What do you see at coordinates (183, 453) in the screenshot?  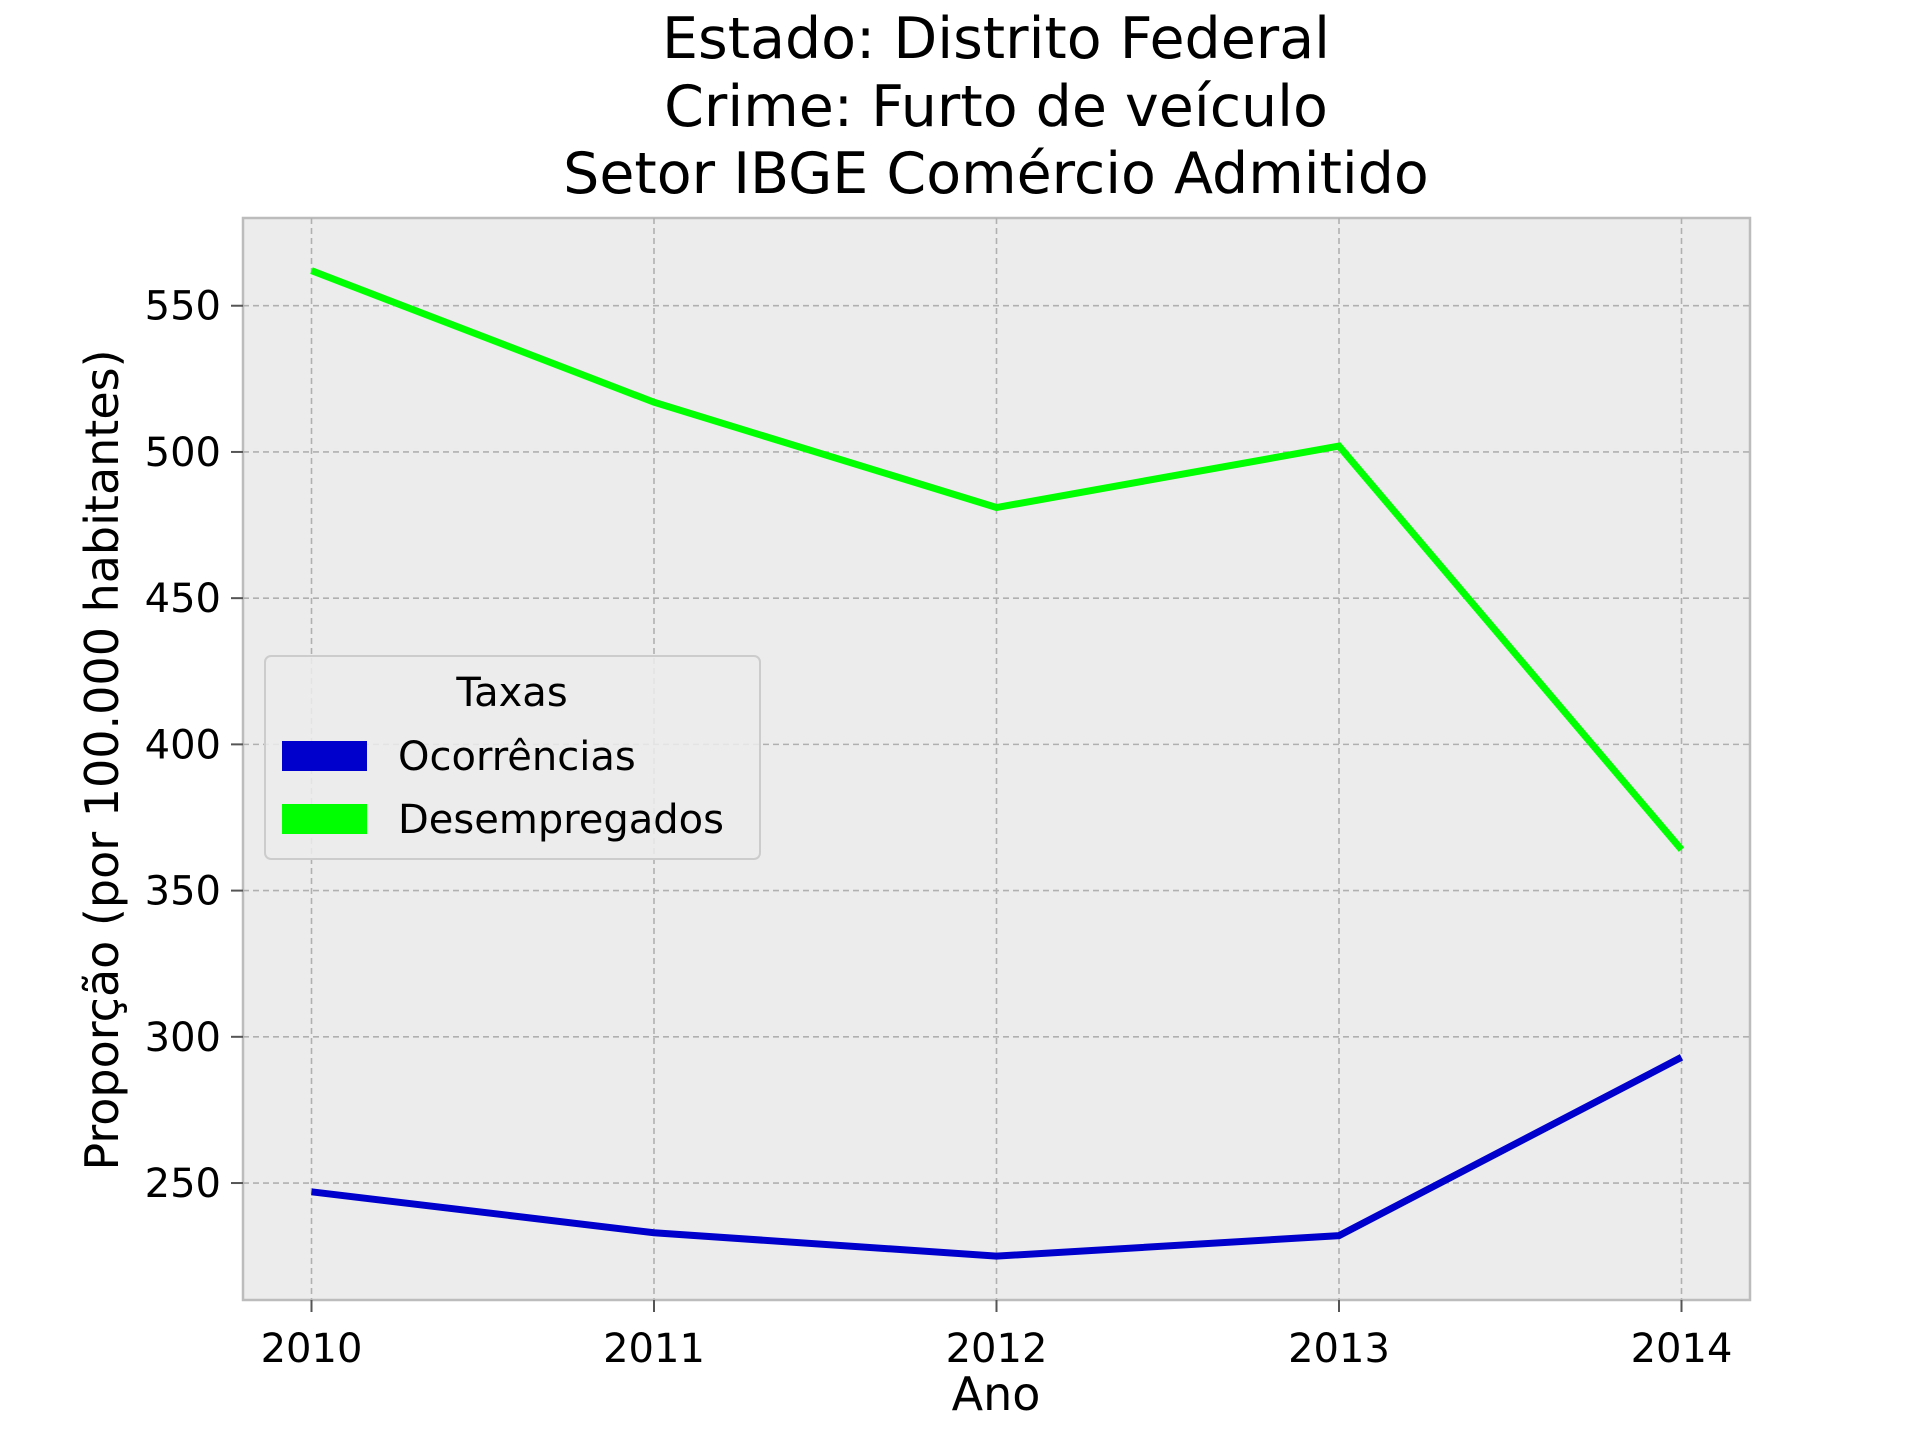 I see `y-tick-label: 500` at bounding box center [183, 453].